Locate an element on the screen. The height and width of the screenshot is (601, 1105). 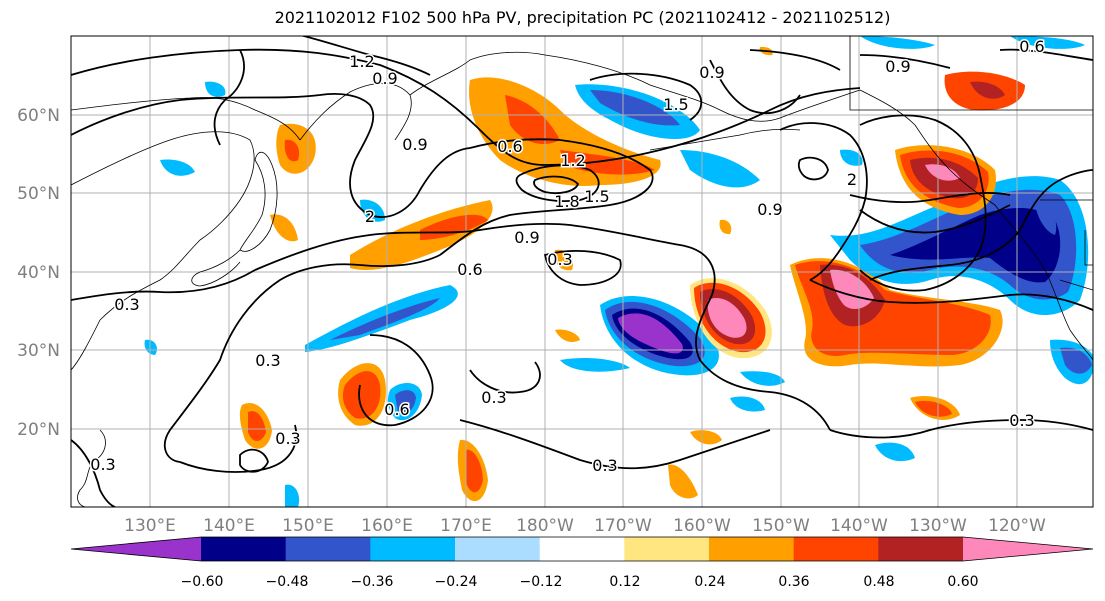
colorbar-tick-label: −0.60 is located at coordinates (202, 582).